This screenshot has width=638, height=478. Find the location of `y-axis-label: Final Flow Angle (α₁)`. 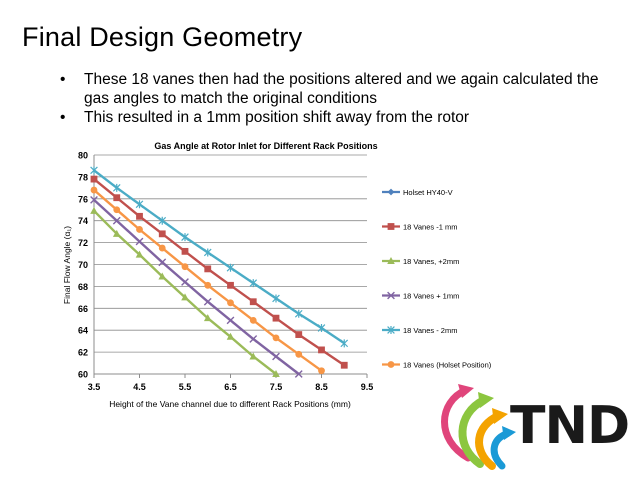

y-axis-label: Final Flow Angle (α₁) is located at coordinates (67, 265).